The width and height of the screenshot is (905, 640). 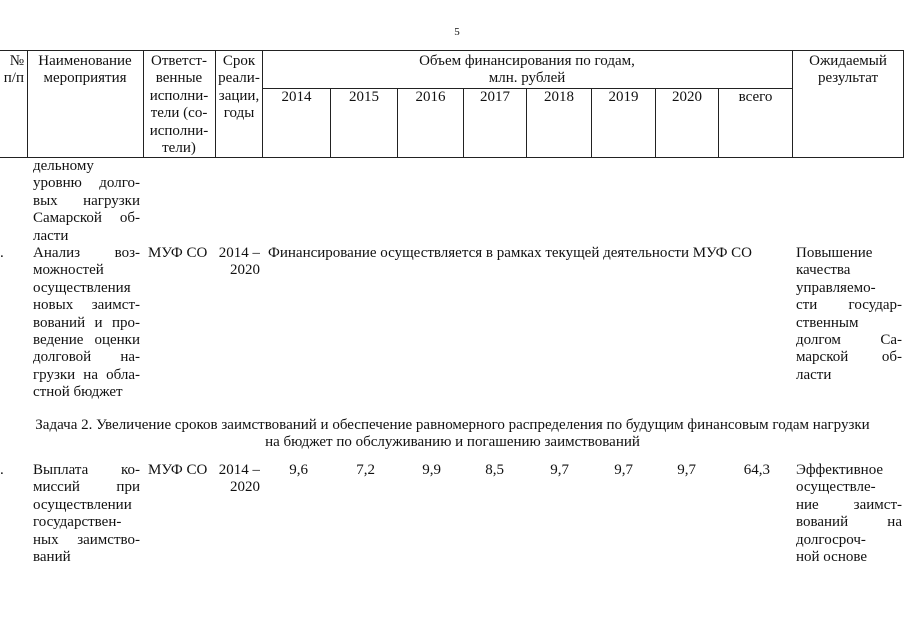 What do you see at coordinates (179, 61) in the screenshot?
I see `header-executors: Ответст-` at bounding box center [179, 61].